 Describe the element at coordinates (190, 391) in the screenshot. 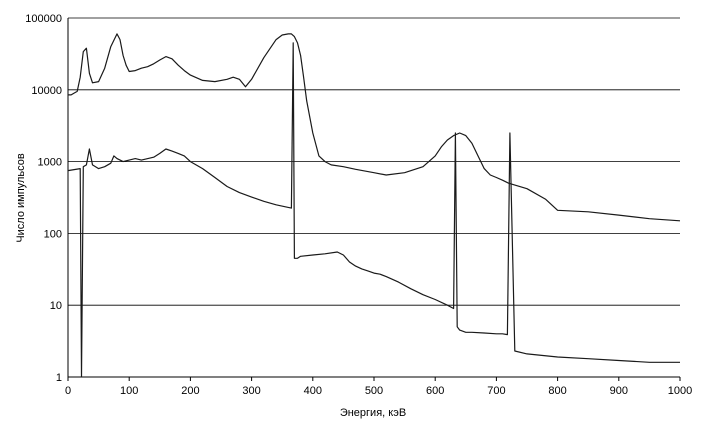

I see `x-tick-label: 200` at that location.